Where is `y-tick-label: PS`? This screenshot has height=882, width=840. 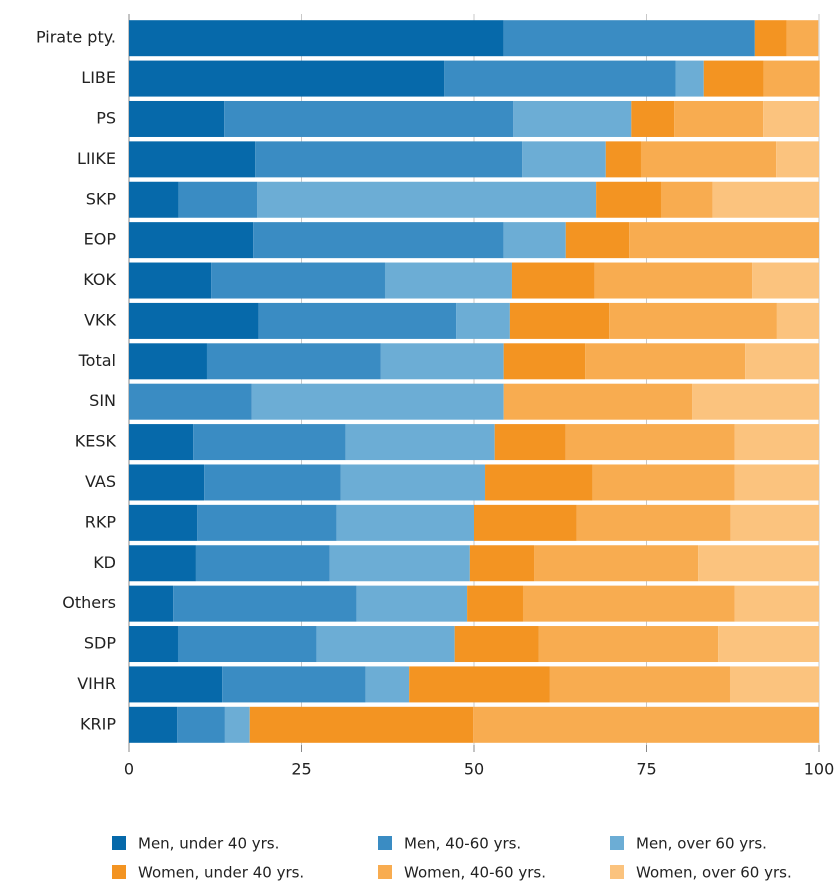 y-tick-label: PS is located at coordinates (106, 117).